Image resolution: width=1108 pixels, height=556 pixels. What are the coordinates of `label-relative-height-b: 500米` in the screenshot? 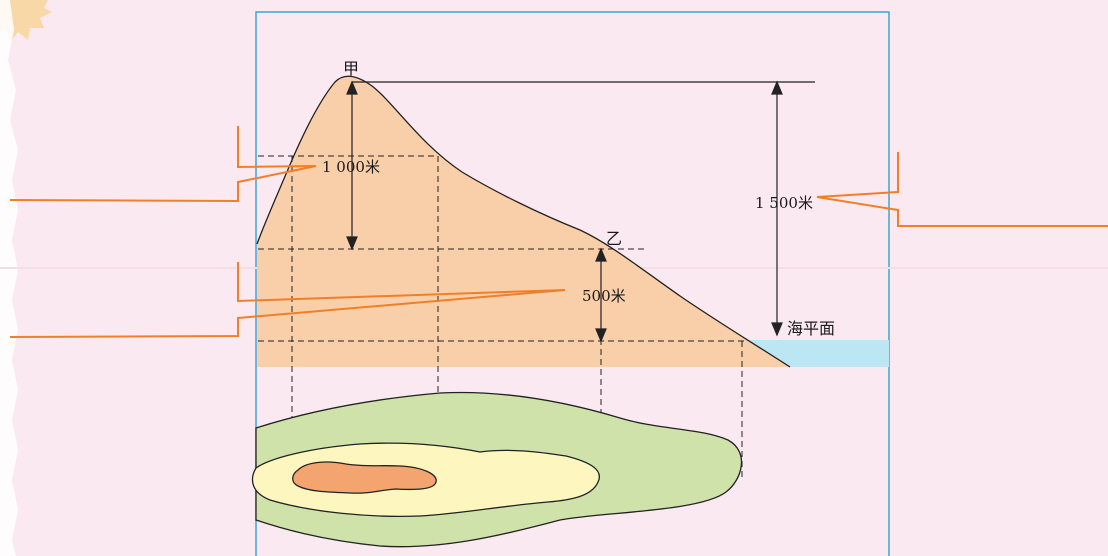 It's located at (604, 296).